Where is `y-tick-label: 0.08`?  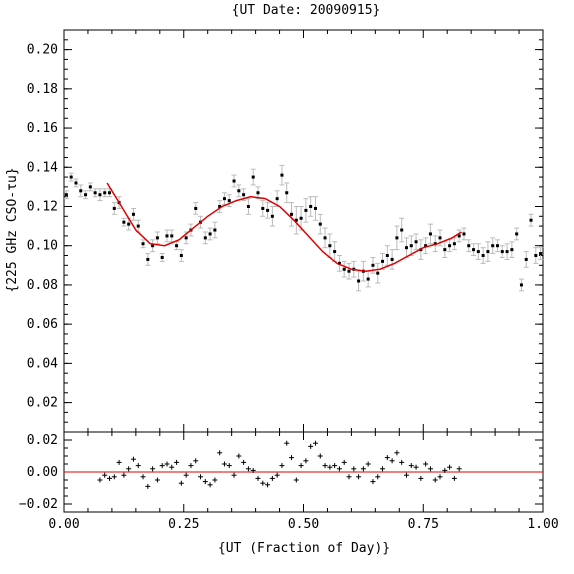
y-tick-label: 0.08 is located at coordinates (42, 285).